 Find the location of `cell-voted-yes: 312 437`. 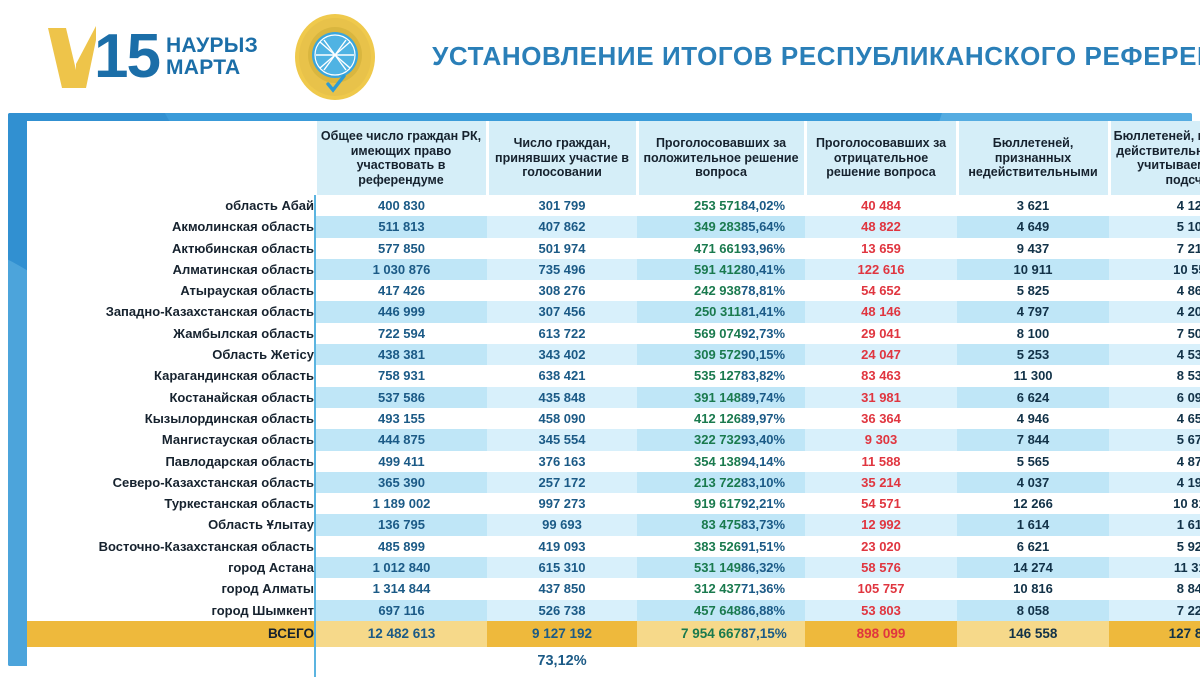

cell-voted-yes: 312 437 is located at coordinates (689, 589).